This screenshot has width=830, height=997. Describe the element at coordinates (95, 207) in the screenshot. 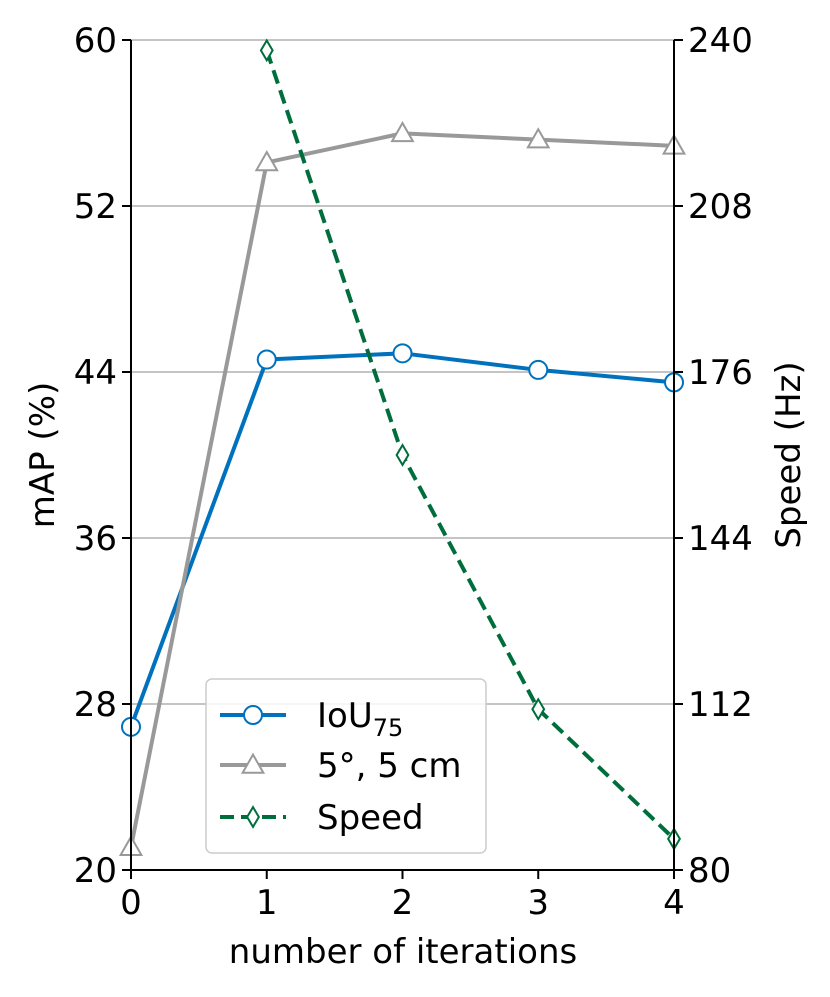

I see `left-tick-label: 52` at that location.